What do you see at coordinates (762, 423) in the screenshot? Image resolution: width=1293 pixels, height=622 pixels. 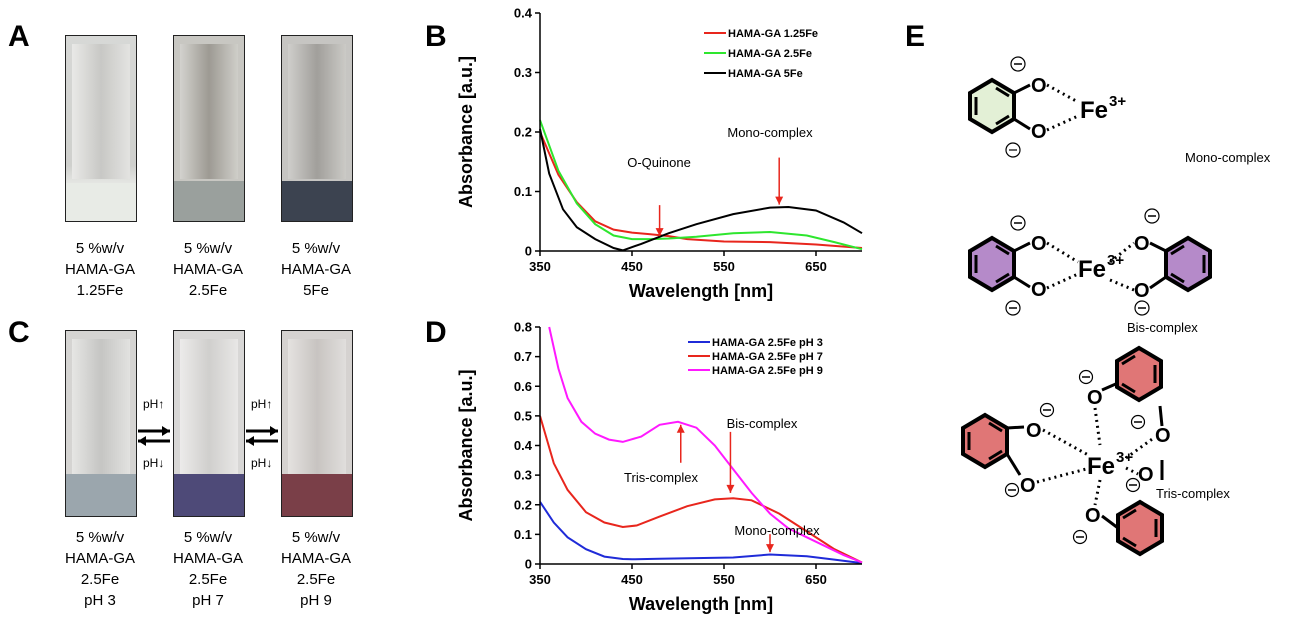 I see `annotation-label: Bis-complex` at bounding box center [762, 423].